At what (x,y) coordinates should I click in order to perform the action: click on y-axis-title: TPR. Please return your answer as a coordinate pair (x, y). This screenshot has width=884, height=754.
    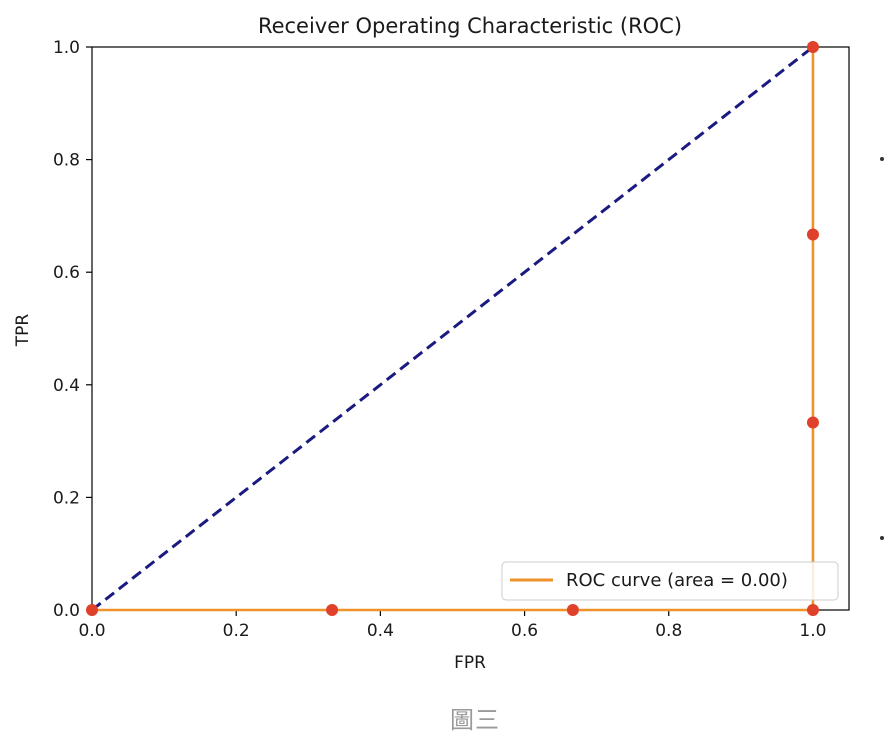
    Looking at the image, I should click on (23, 331).